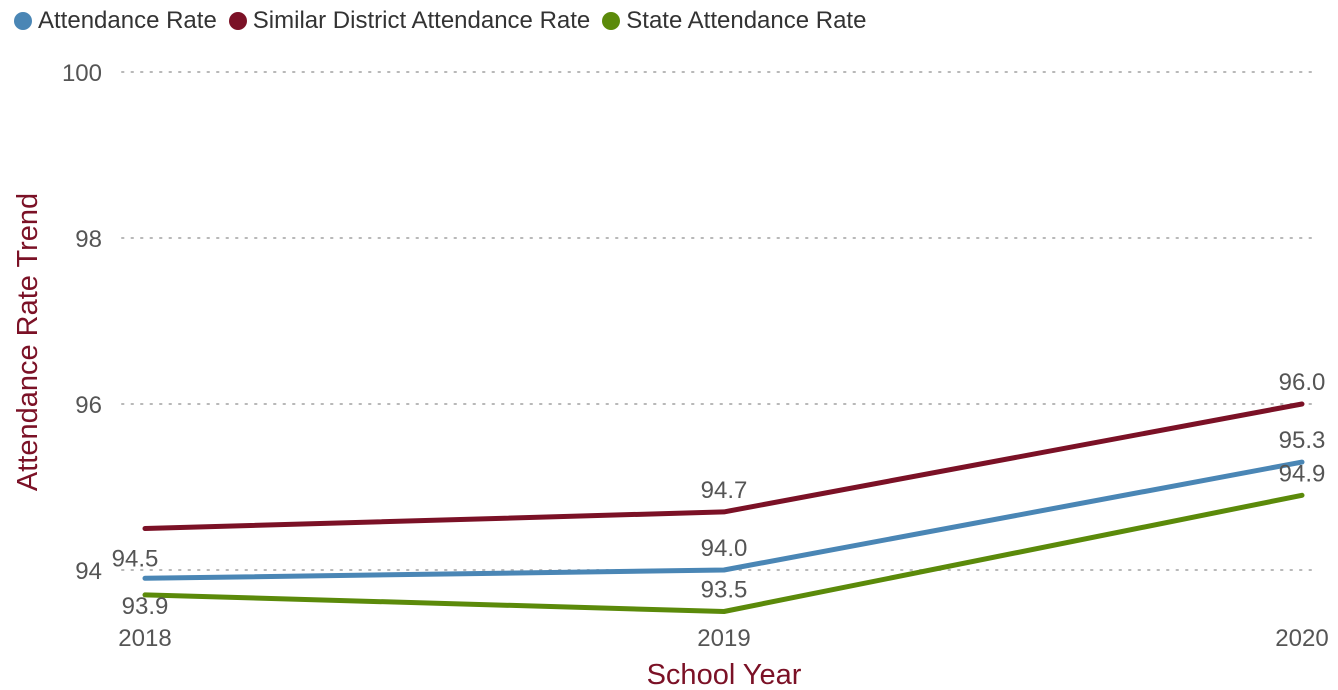  Describe the element at coordinates (421, 20) in the screenshot. I see `legend-label-similar-district: Similar District Attendance Rate` at that location.